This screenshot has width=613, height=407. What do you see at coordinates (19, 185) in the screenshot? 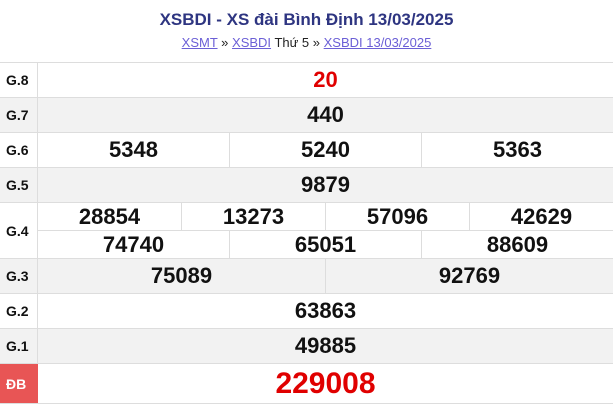
I see `prize-label: G.5` at bounding box center [19, 185].